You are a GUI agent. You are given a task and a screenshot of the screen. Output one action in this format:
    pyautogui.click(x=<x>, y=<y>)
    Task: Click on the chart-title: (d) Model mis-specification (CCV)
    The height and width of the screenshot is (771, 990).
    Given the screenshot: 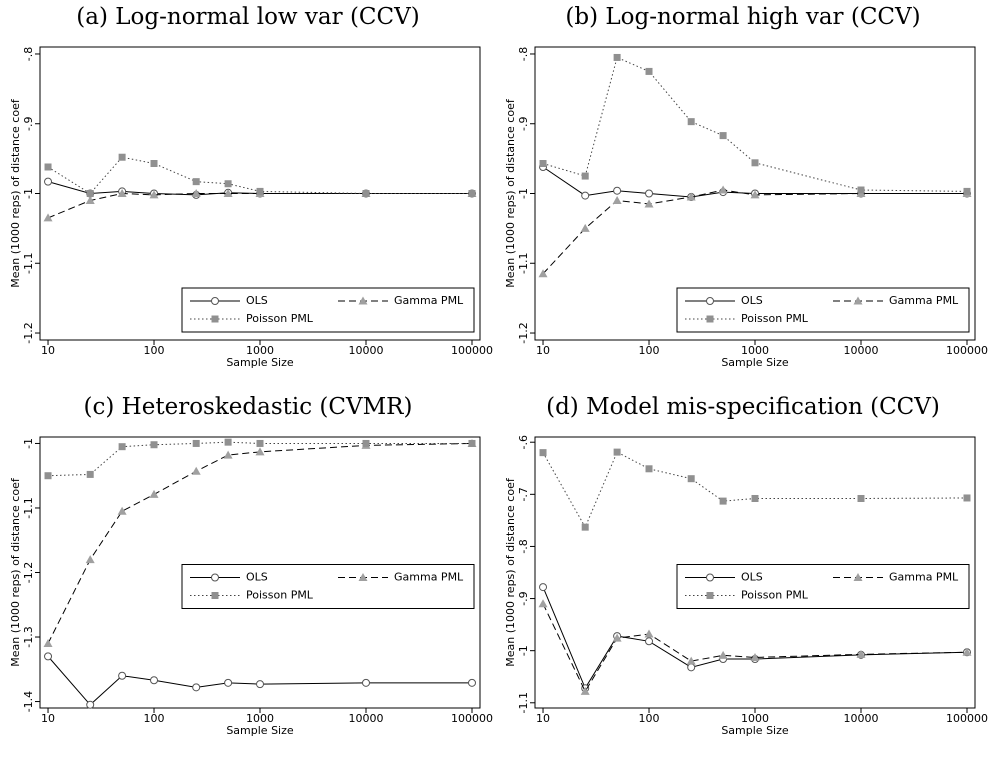 What is the action you would take?
    pyautogui.click(x=743, y=407)
    